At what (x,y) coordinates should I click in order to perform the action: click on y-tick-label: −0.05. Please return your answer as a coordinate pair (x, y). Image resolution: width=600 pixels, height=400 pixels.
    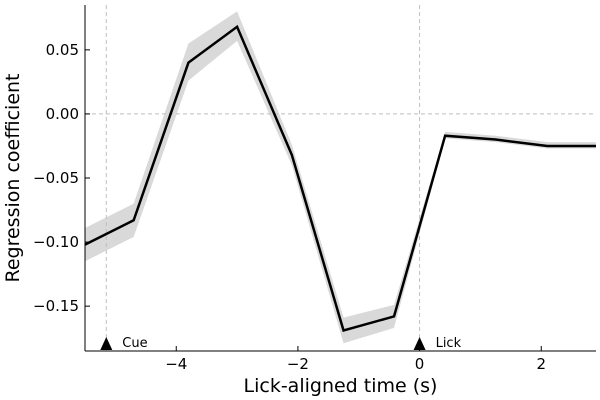
    Looking at the image, I should click on (56, 178).